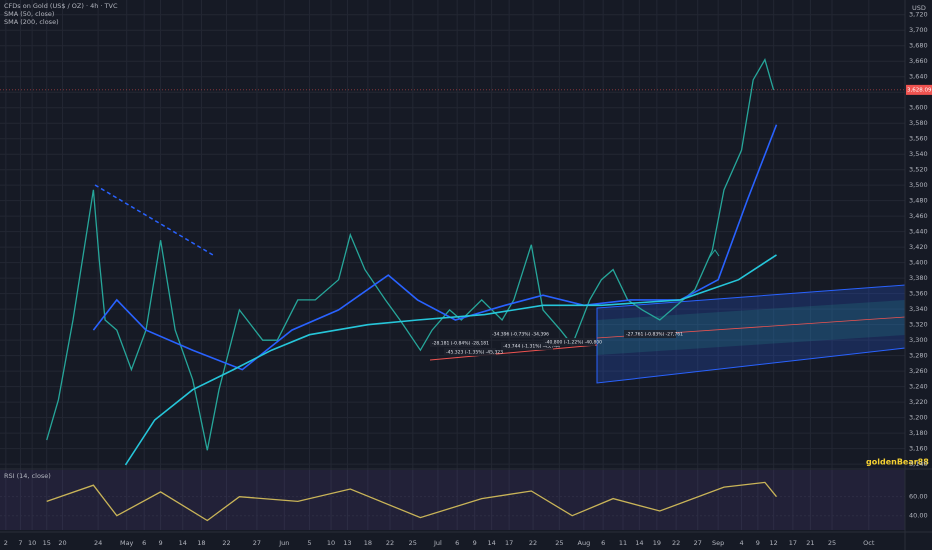 This screenshot has height=550, width=932. What do you see at coordinates (773, 543) in the screenshot?
I see `x-tick-label: 12` at bounding box center [773, 543].